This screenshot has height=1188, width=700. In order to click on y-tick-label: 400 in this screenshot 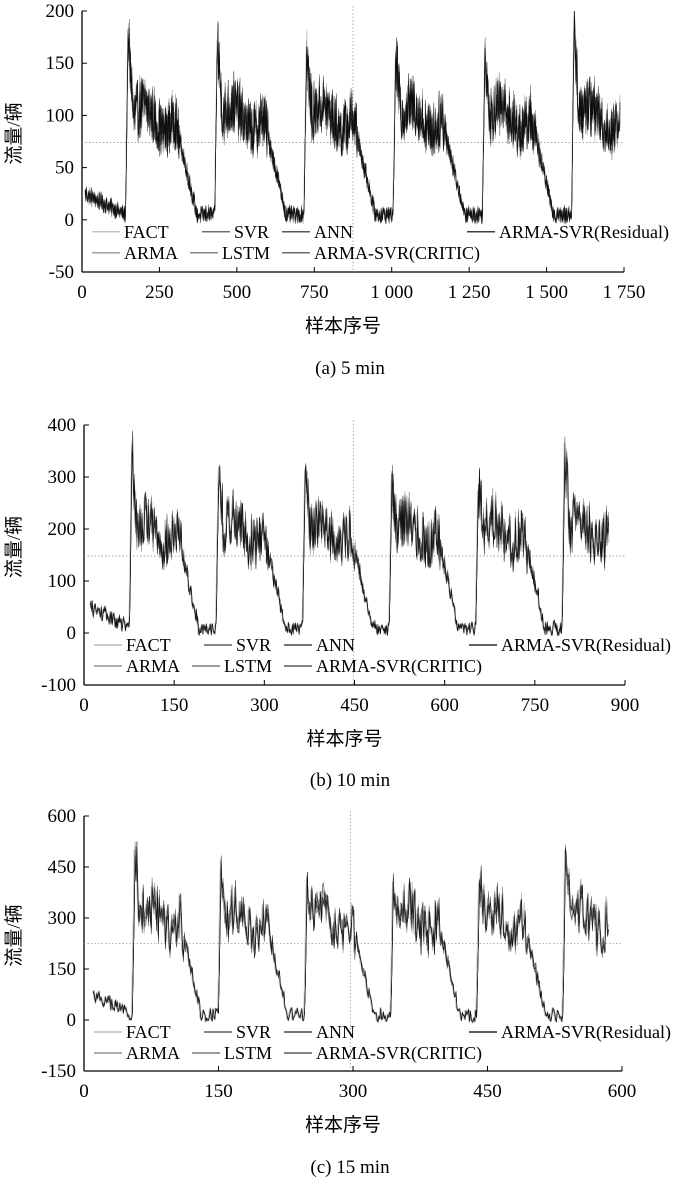, I will do `click(62, 425)`.